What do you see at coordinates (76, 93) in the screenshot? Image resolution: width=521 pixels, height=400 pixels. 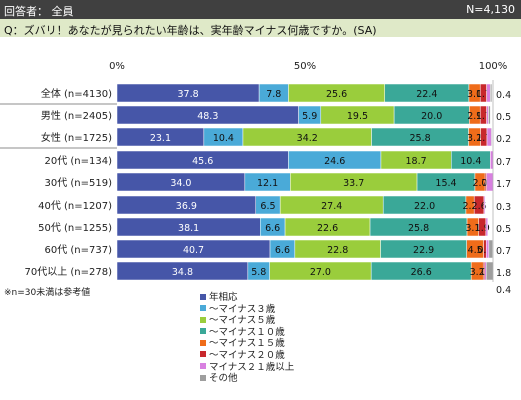 I see `category-label: 全体 (n=4130)` at bounding box center [76, 93].